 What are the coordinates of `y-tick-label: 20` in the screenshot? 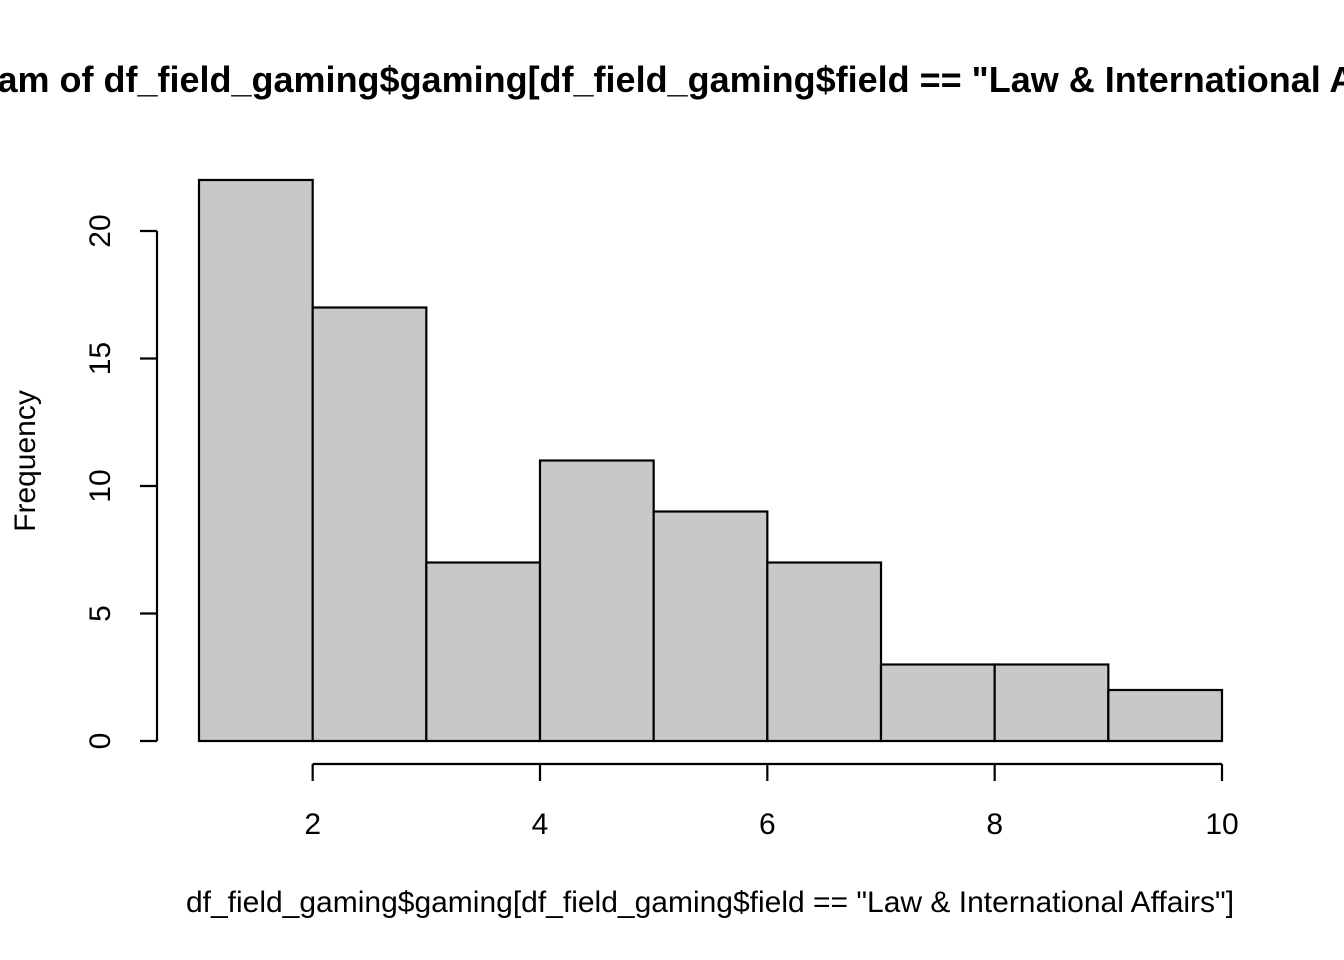 It's located at (100, 230).